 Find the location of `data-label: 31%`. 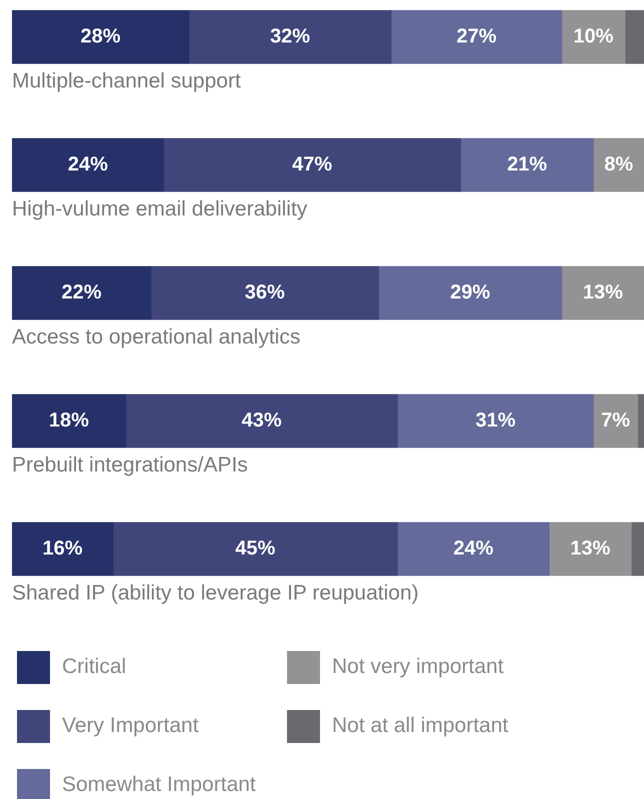

data-label: 31% is located at coordinates (495, 421).